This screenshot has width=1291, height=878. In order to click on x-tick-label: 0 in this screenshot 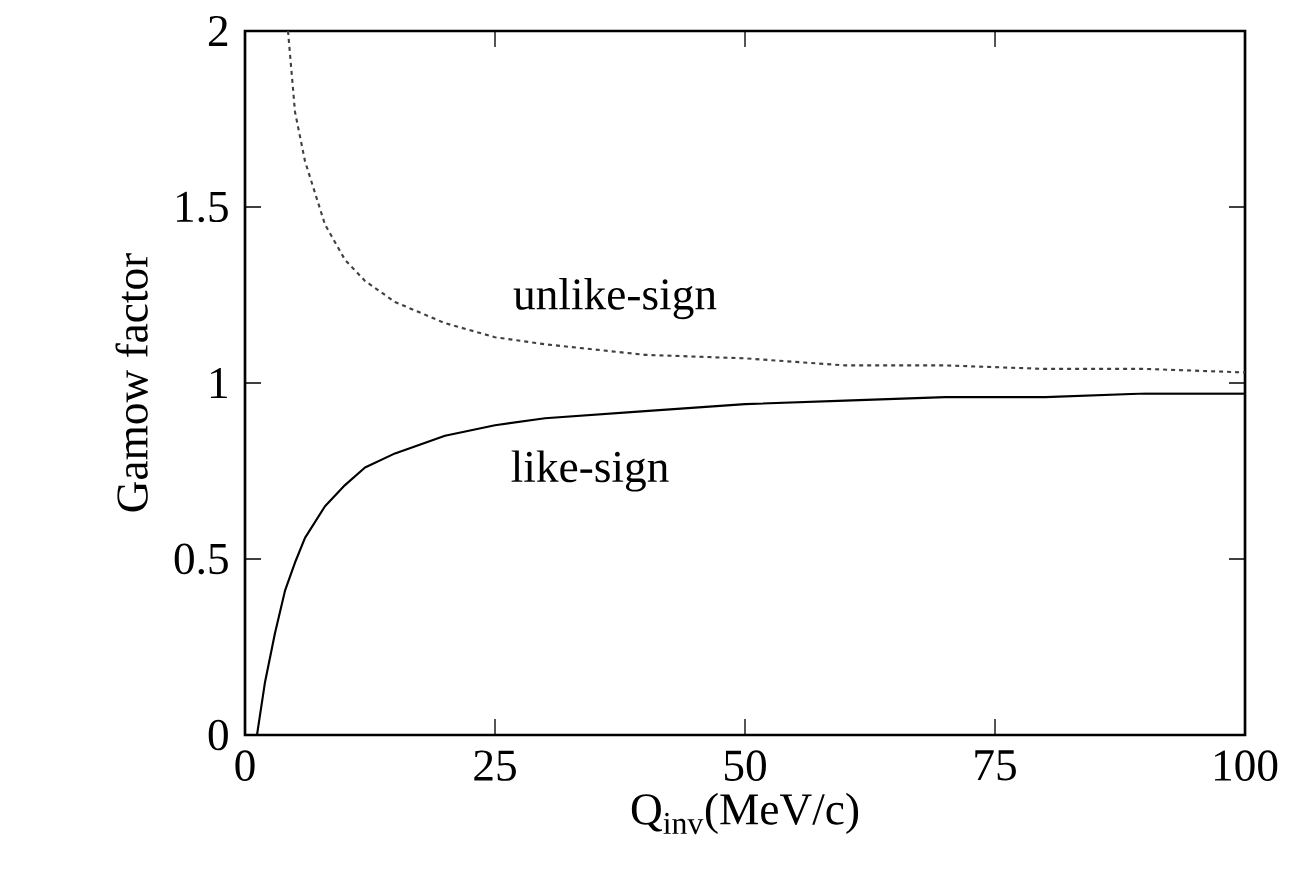, I will do `click(245, 765)`.